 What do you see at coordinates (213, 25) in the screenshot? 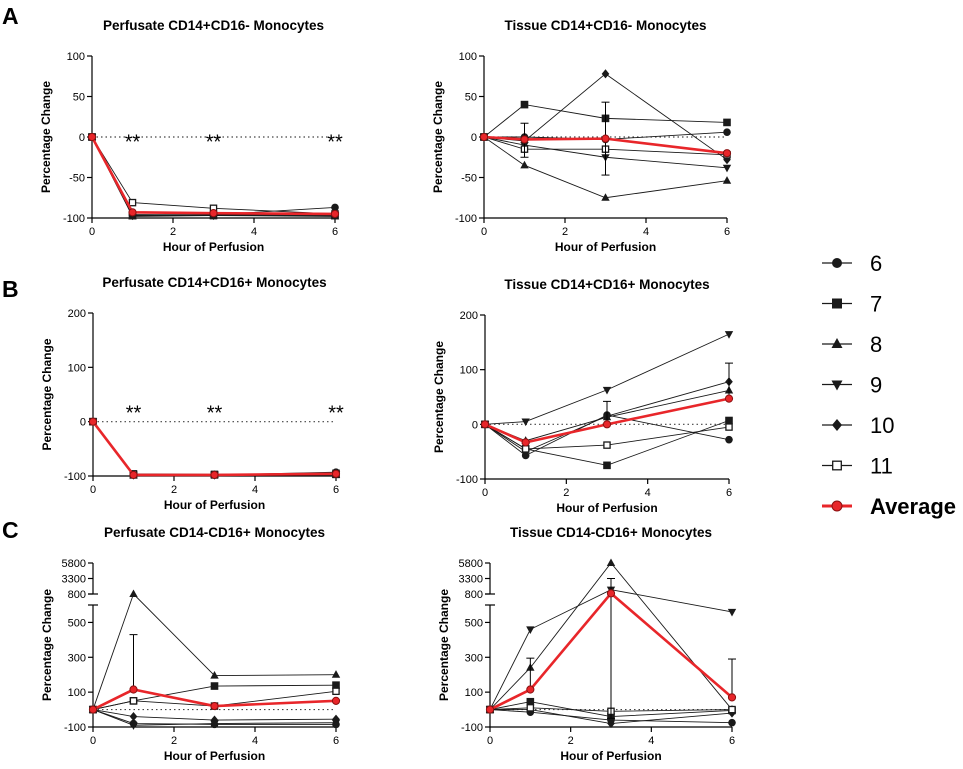
I see `chart-title: Perfusate CD14+CD16- Monocytes` at bounding box center [213, 25].